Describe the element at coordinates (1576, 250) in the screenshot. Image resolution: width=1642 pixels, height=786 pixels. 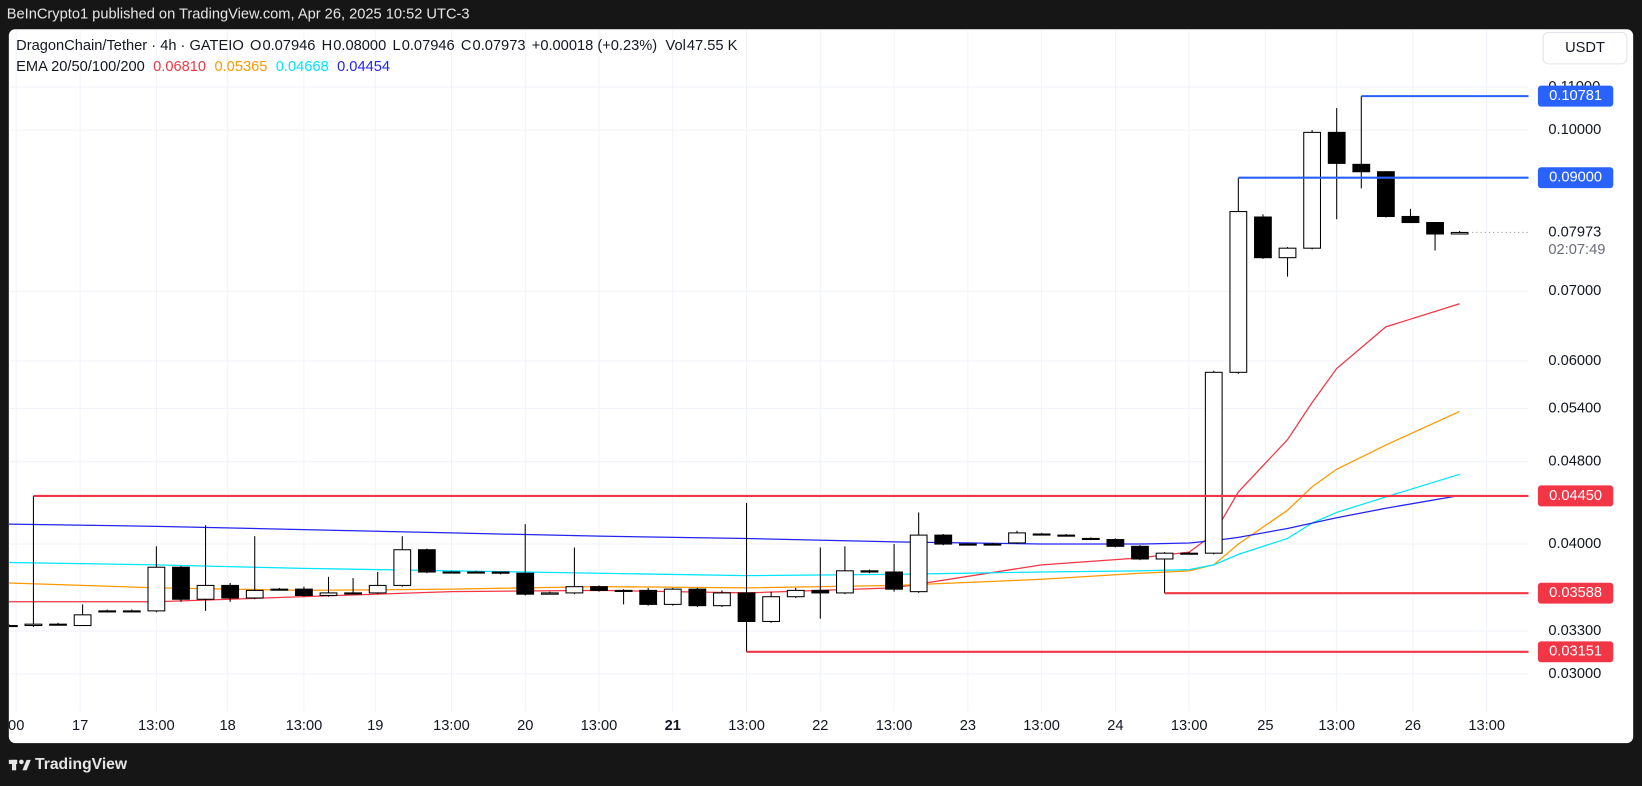
I see `countdown-label: 02:07:49` at that location.